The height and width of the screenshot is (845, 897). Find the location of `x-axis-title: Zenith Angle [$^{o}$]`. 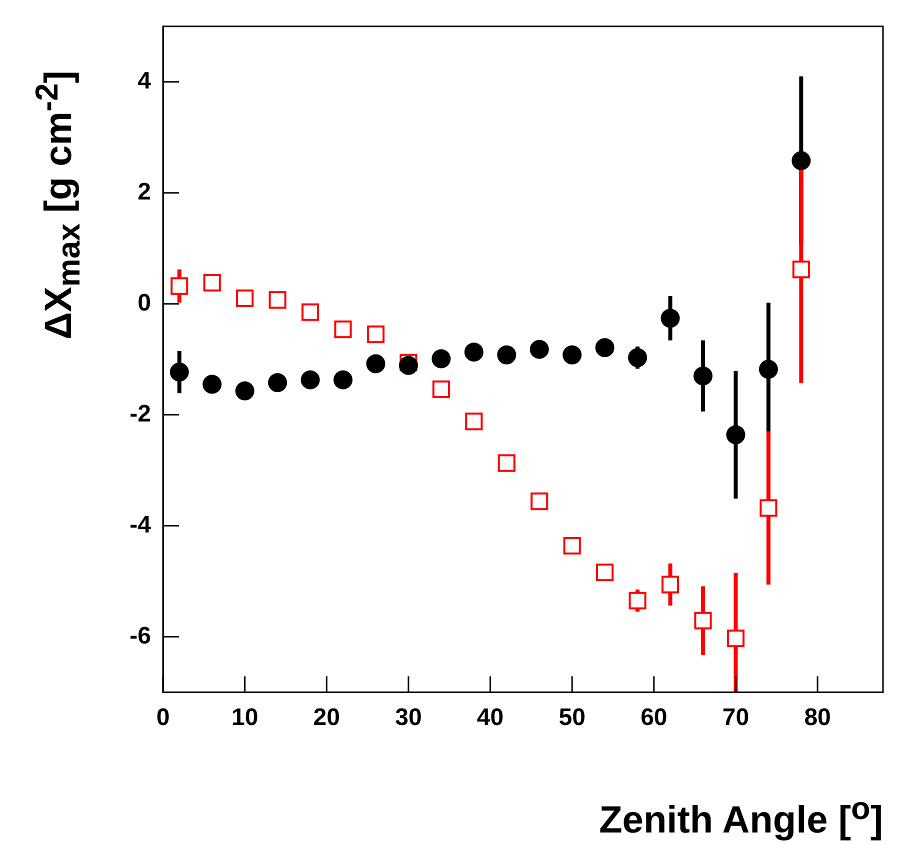

x-axis-title: Zenith Angle [$^{o}$] is located at coordinates (741, 816).